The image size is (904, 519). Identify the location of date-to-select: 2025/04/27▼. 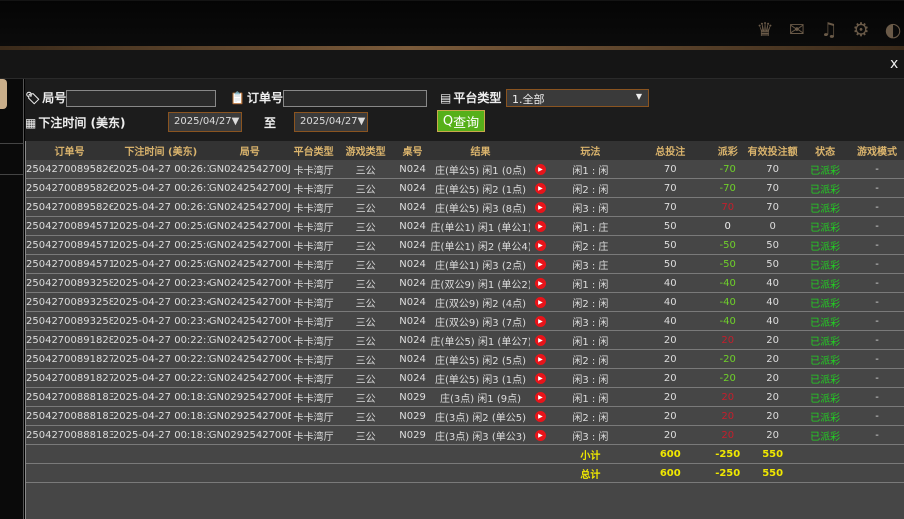
(331, 122).